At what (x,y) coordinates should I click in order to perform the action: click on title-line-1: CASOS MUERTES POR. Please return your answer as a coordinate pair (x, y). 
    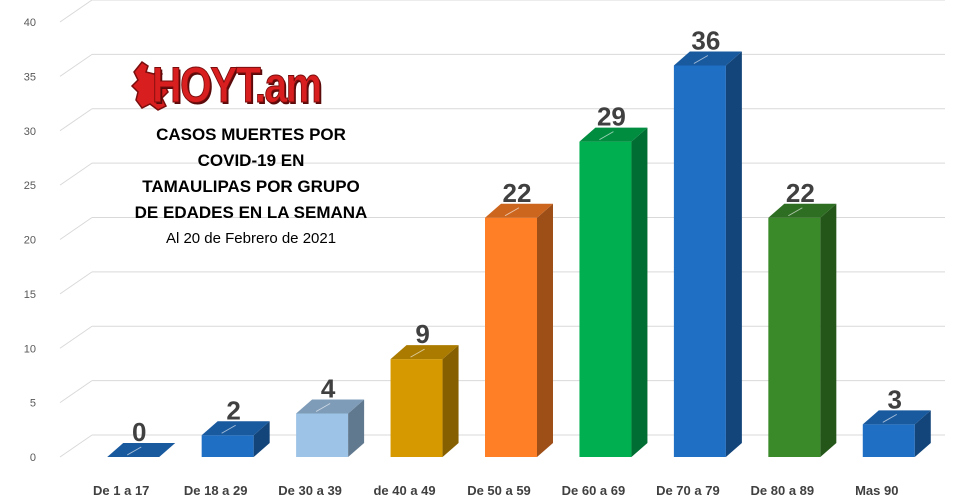
    Looking at the image, I should click on (251, 134).